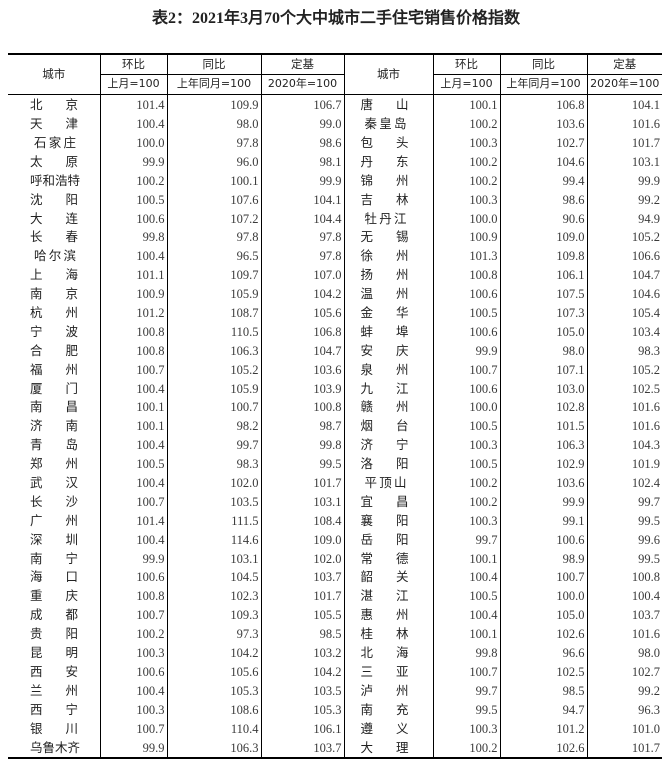 The height and width of the screenshot is (772, 672). I want to click on city-name-cell: 唐山, so click(388, 104).